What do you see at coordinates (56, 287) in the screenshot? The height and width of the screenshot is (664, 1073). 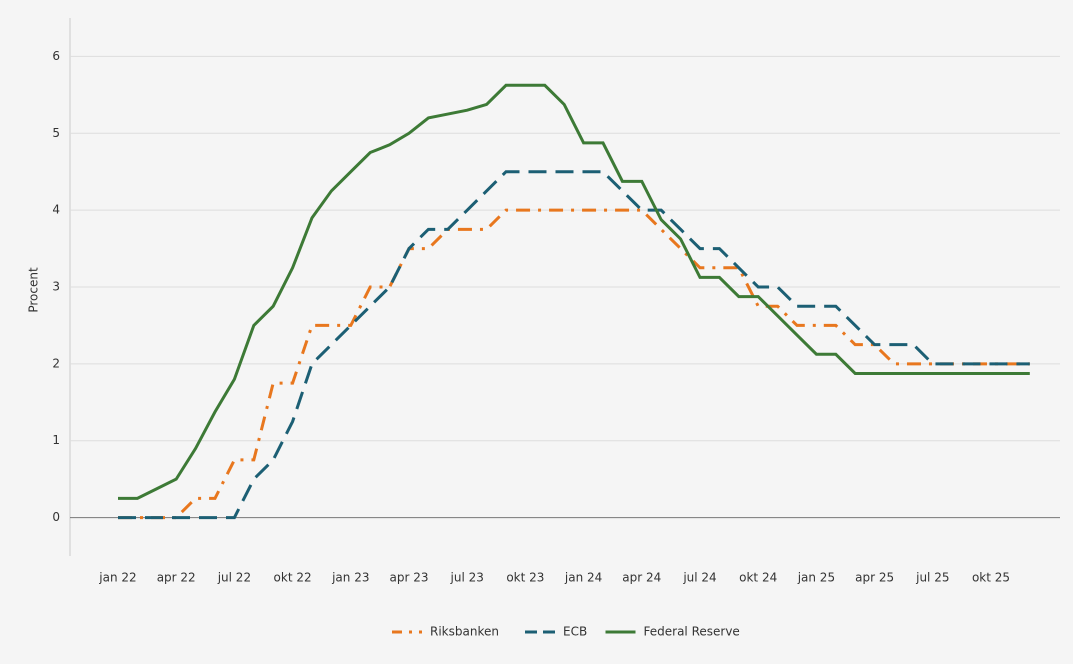 I see `y-tick-label: 3` at bounding box center [56, 287].